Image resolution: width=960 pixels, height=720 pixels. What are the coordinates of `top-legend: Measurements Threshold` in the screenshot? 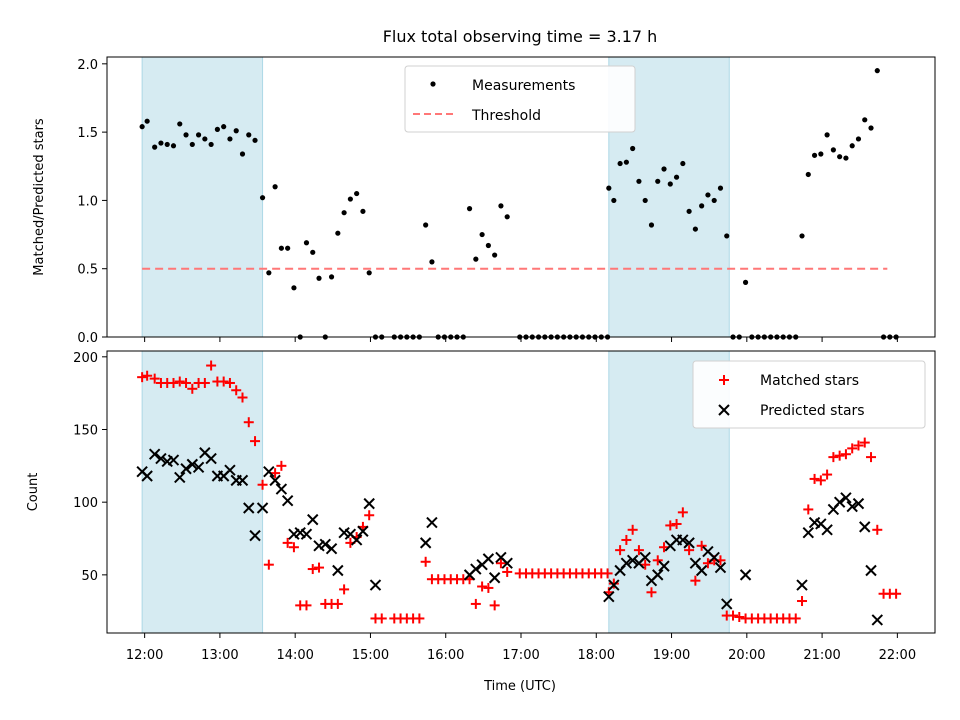 It's located at (520, 99).